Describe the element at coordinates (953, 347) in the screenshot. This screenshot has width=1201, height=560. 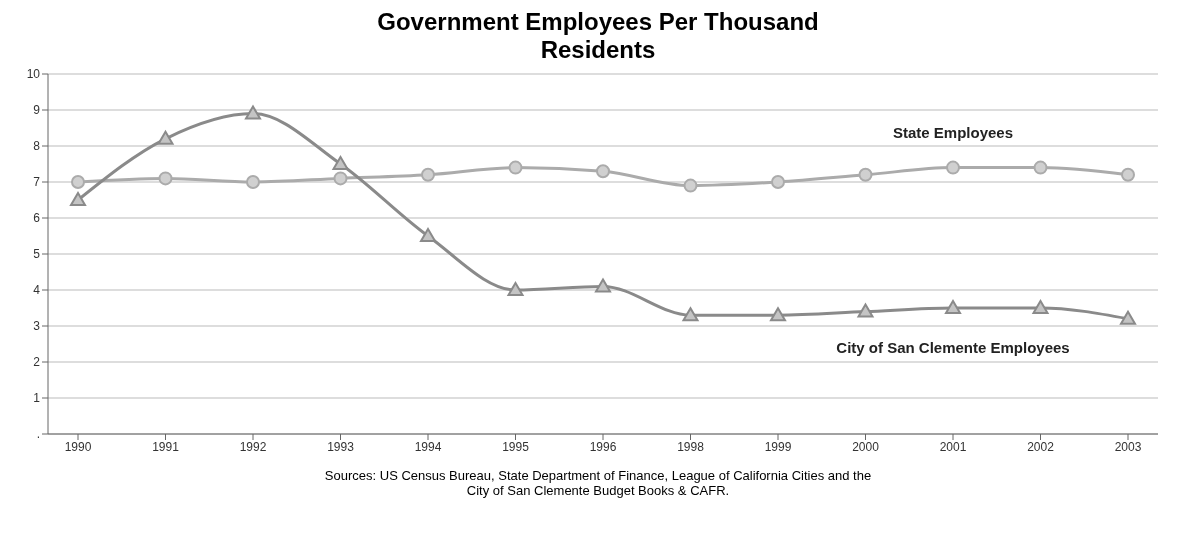
I see `series-label: City of San Clemente Employees` at that location.